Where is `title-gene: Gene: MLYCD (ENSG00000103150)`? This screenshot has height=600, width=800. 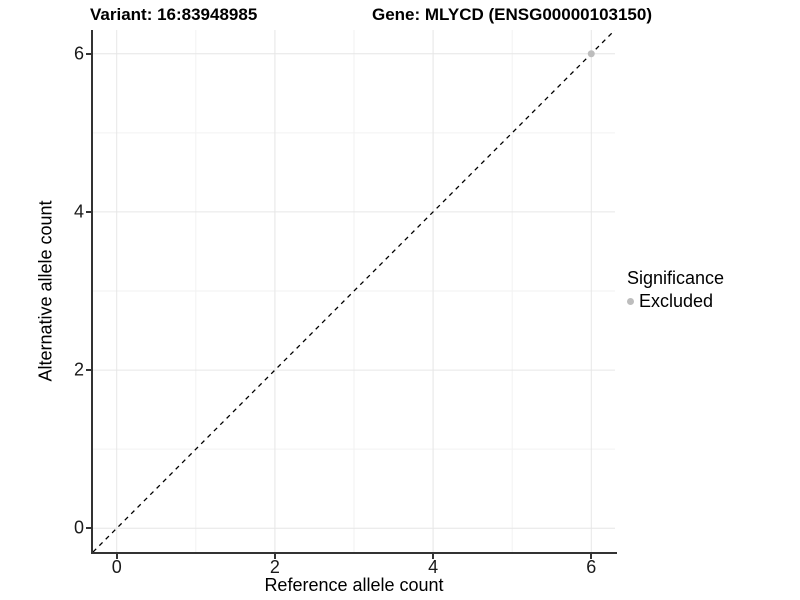 title-gene: Gene: MLYCD (ENSG00000103150) is located at coordinates (512, 14).